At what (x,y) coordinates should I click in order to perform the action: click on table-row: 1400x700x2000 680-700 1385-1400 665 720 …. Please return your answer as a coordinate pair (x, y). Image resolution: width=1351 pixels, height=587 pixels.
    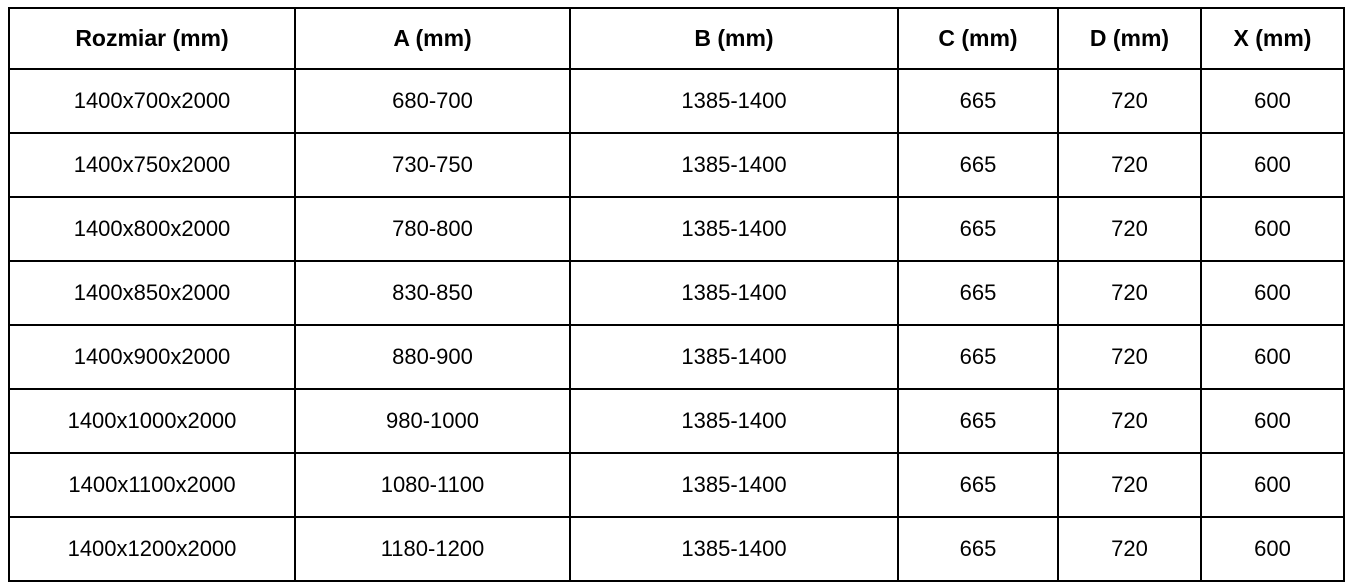
    Looking at the image, I should click on (676, 101).